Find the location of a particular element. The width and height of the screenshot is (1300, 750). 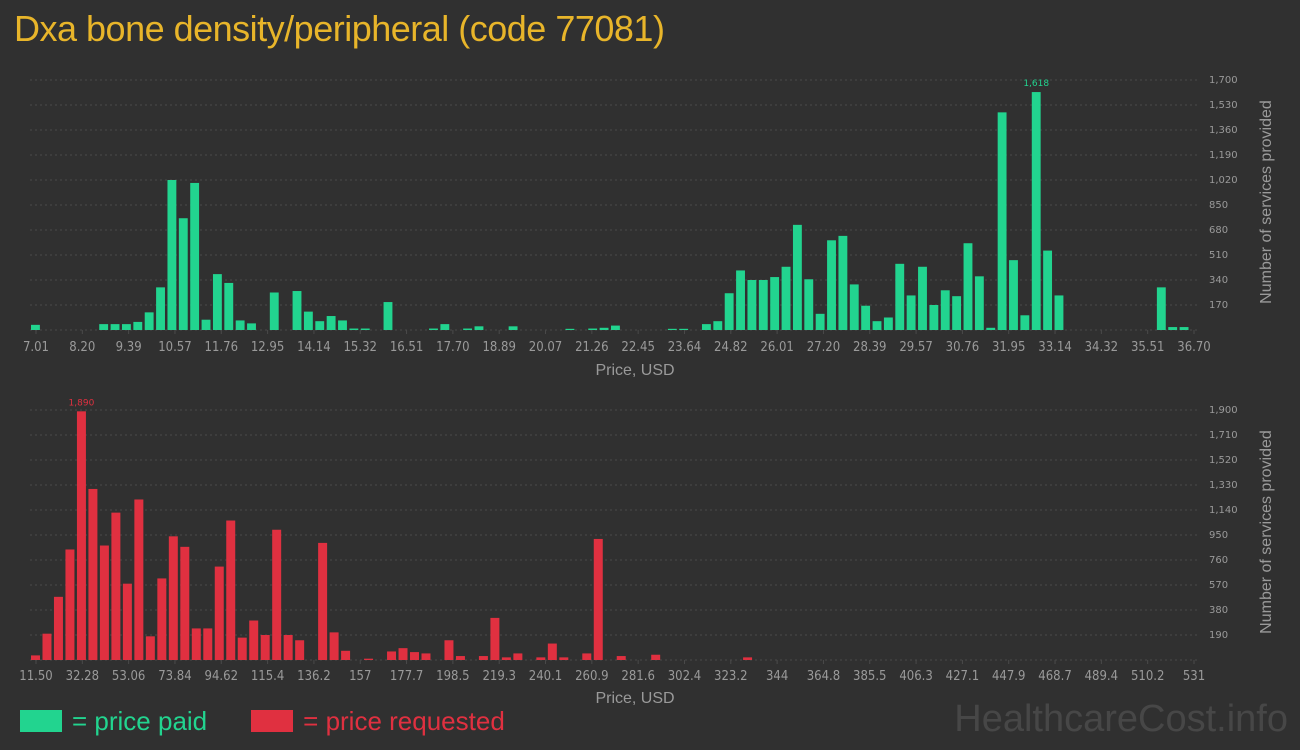

x-tick-label: 510.2 is located at coordinates (1147, 676).